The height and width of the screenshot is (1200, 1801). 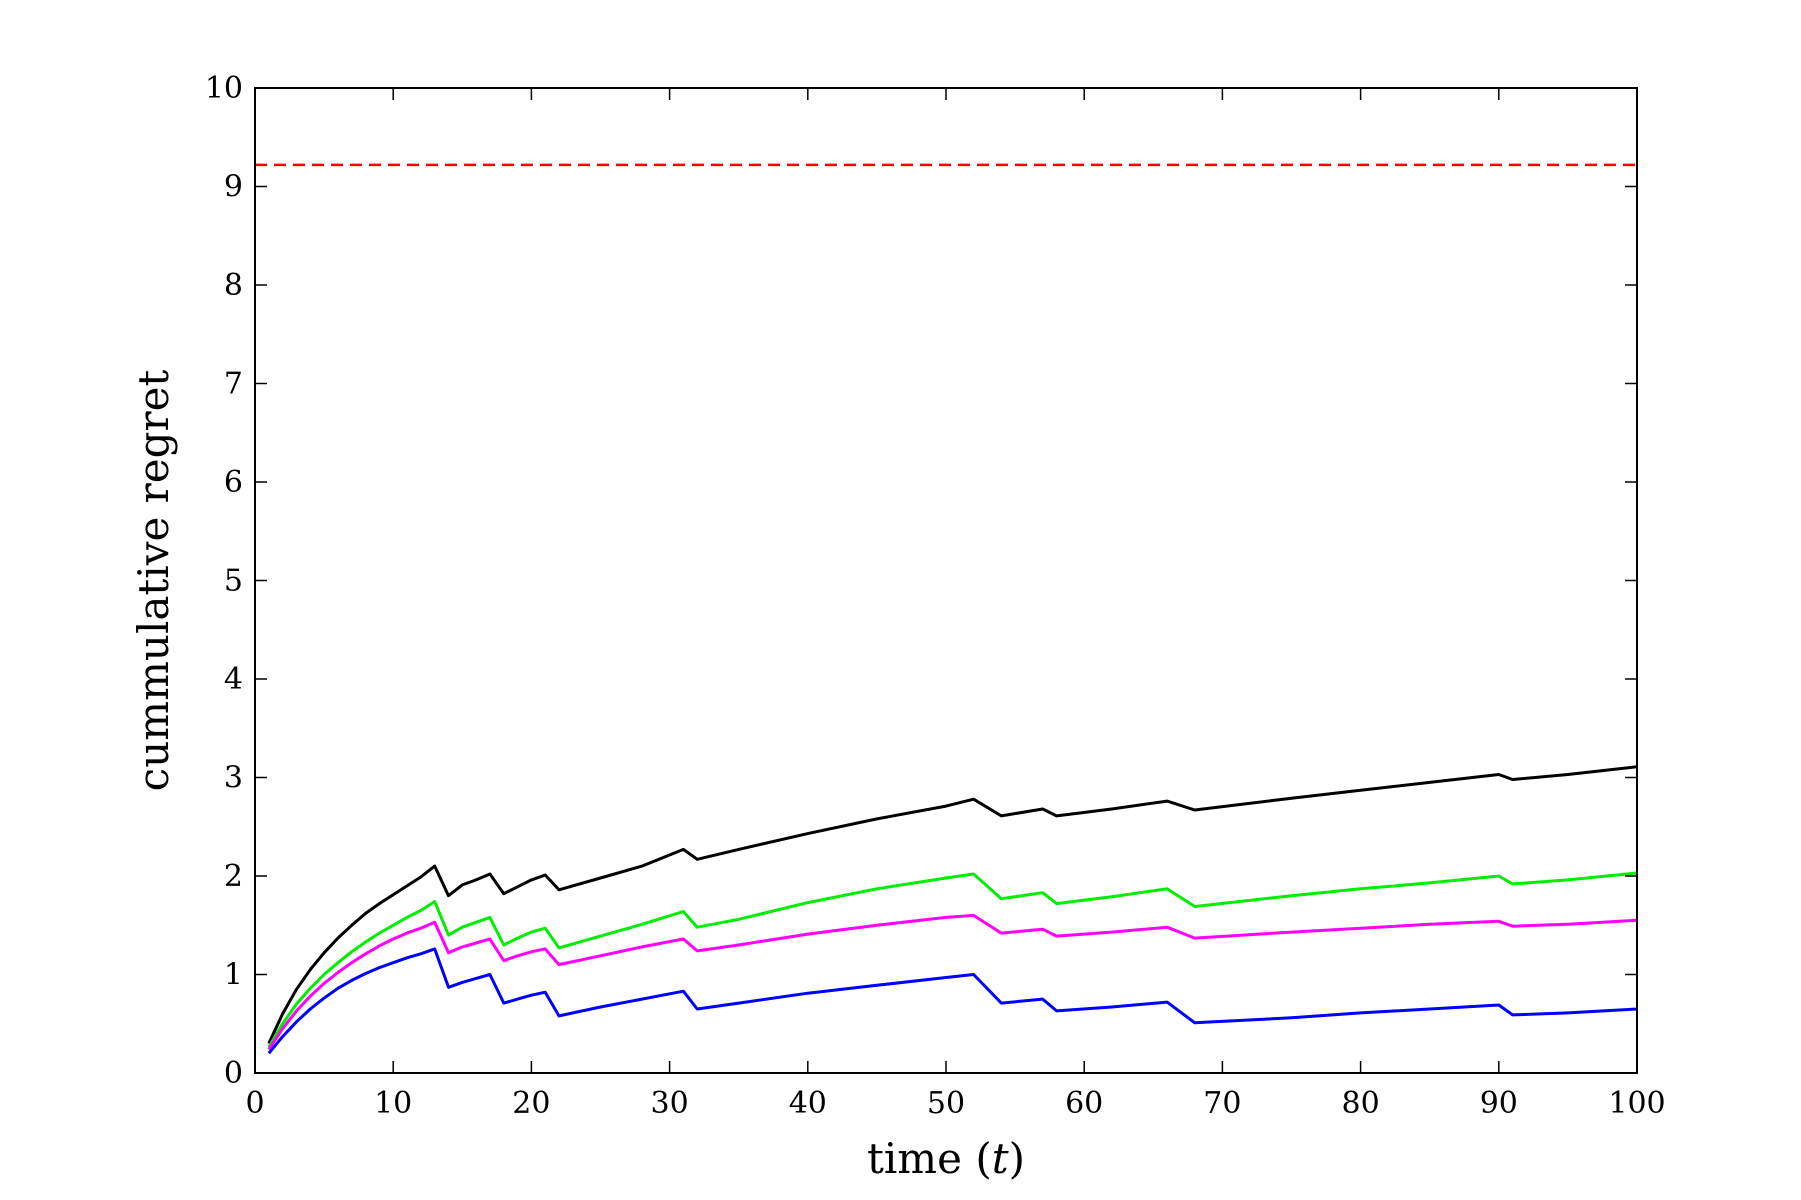 I want to click on y-tick-label: 4, so click(x=233, y=679).